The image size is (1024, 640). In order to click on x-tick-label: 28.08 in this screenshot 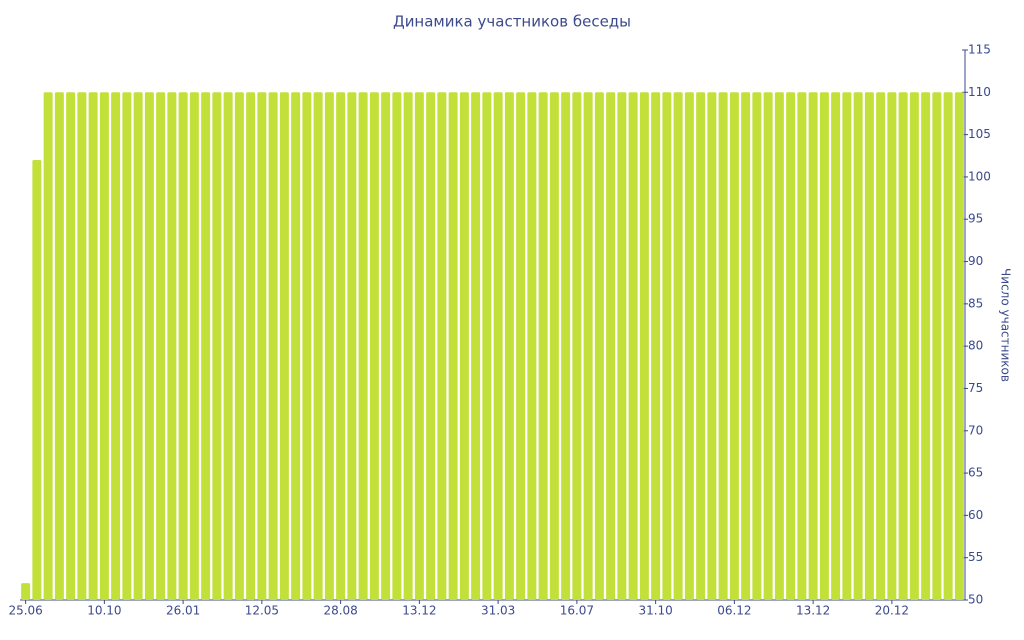, I will do `click(340, 611)`.